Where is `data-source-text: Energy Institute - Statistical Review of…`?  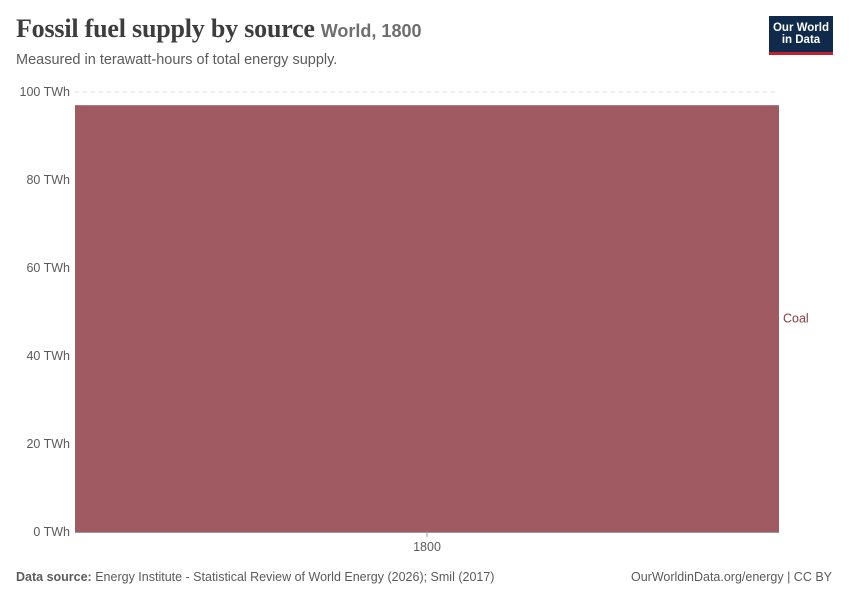 data-source-text: Energy Institute - Statistical Review of… is located at coordinates (295, 577).